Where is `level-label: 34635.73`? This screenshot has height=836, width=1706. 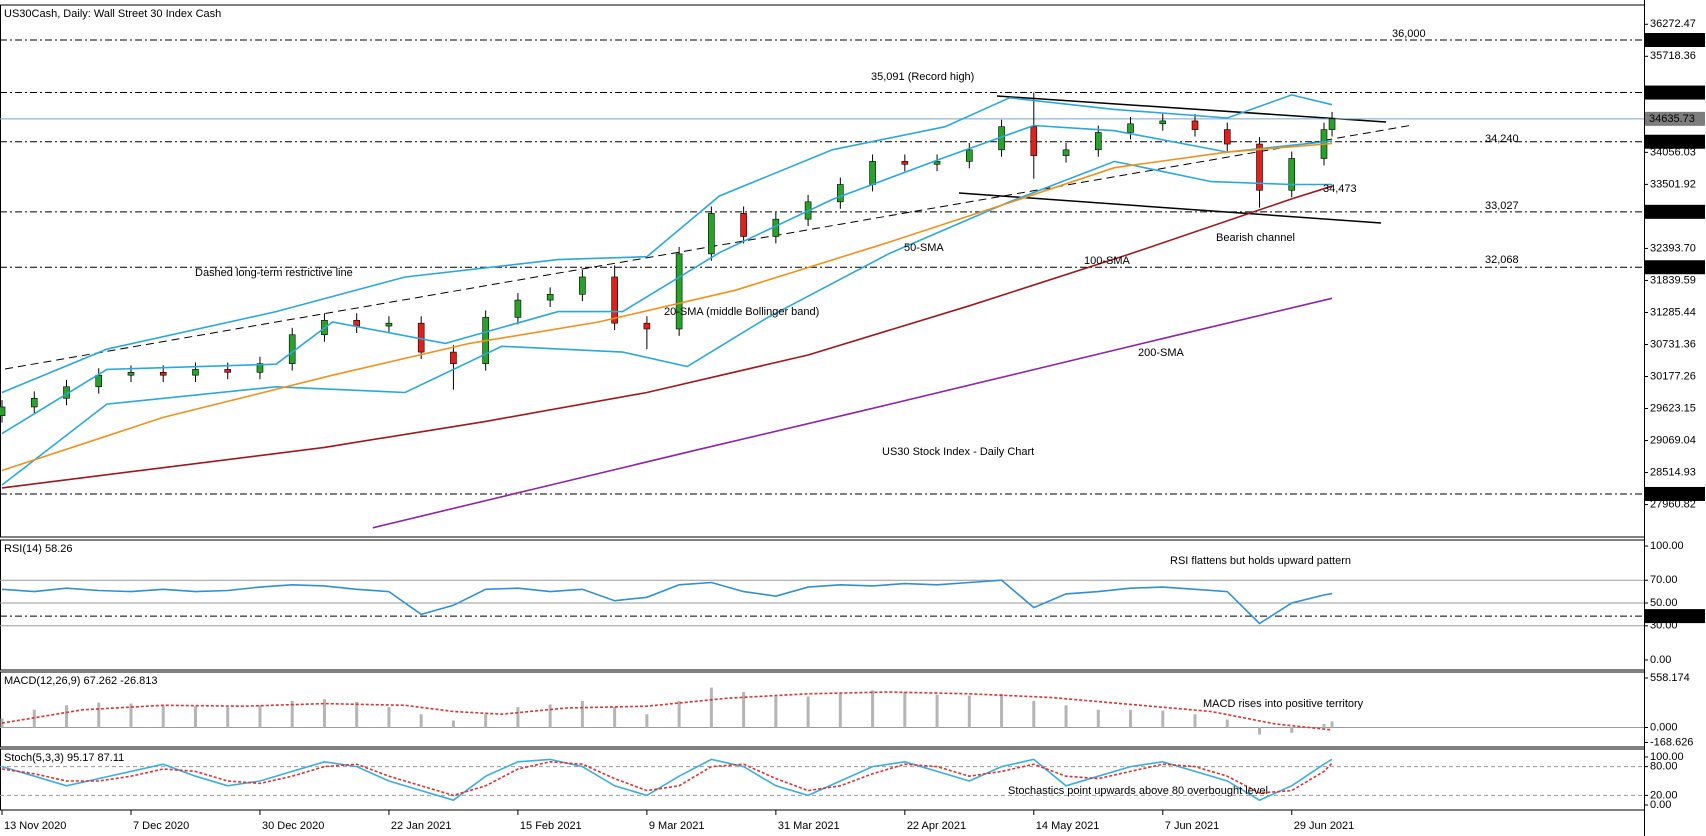 level-label: 34635.73 is located at coordinates (1672, 119).